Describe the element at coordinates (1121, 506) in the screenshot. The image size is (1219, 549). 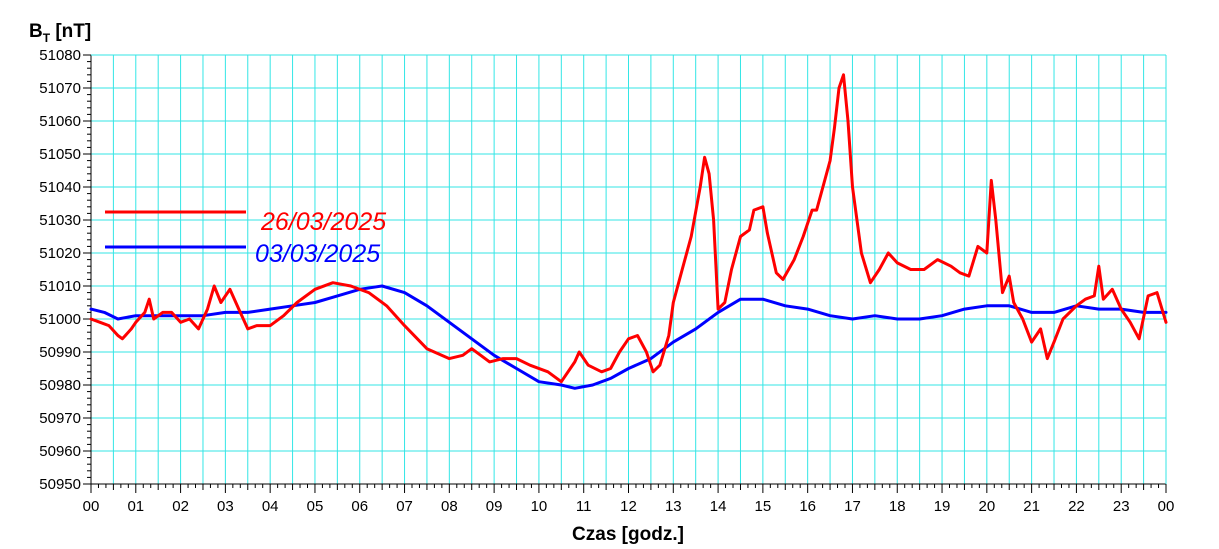
I see `x-tick-label: 23` at that location.